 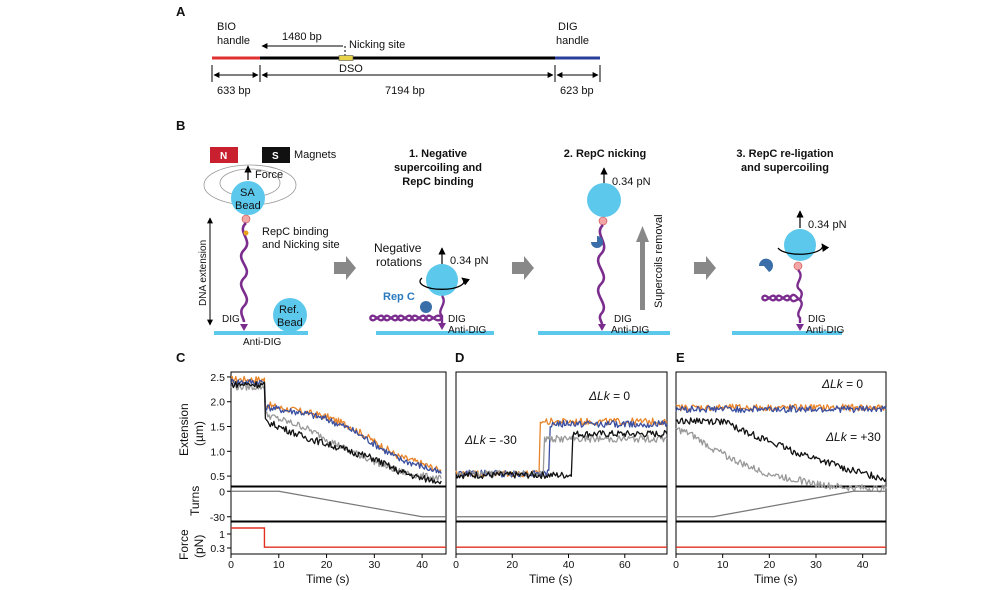 What do you see at coordinates (605, 154) in the screenshot?
I see `step2-title: 2. RepC nicking` at bounding box center [605, 154].